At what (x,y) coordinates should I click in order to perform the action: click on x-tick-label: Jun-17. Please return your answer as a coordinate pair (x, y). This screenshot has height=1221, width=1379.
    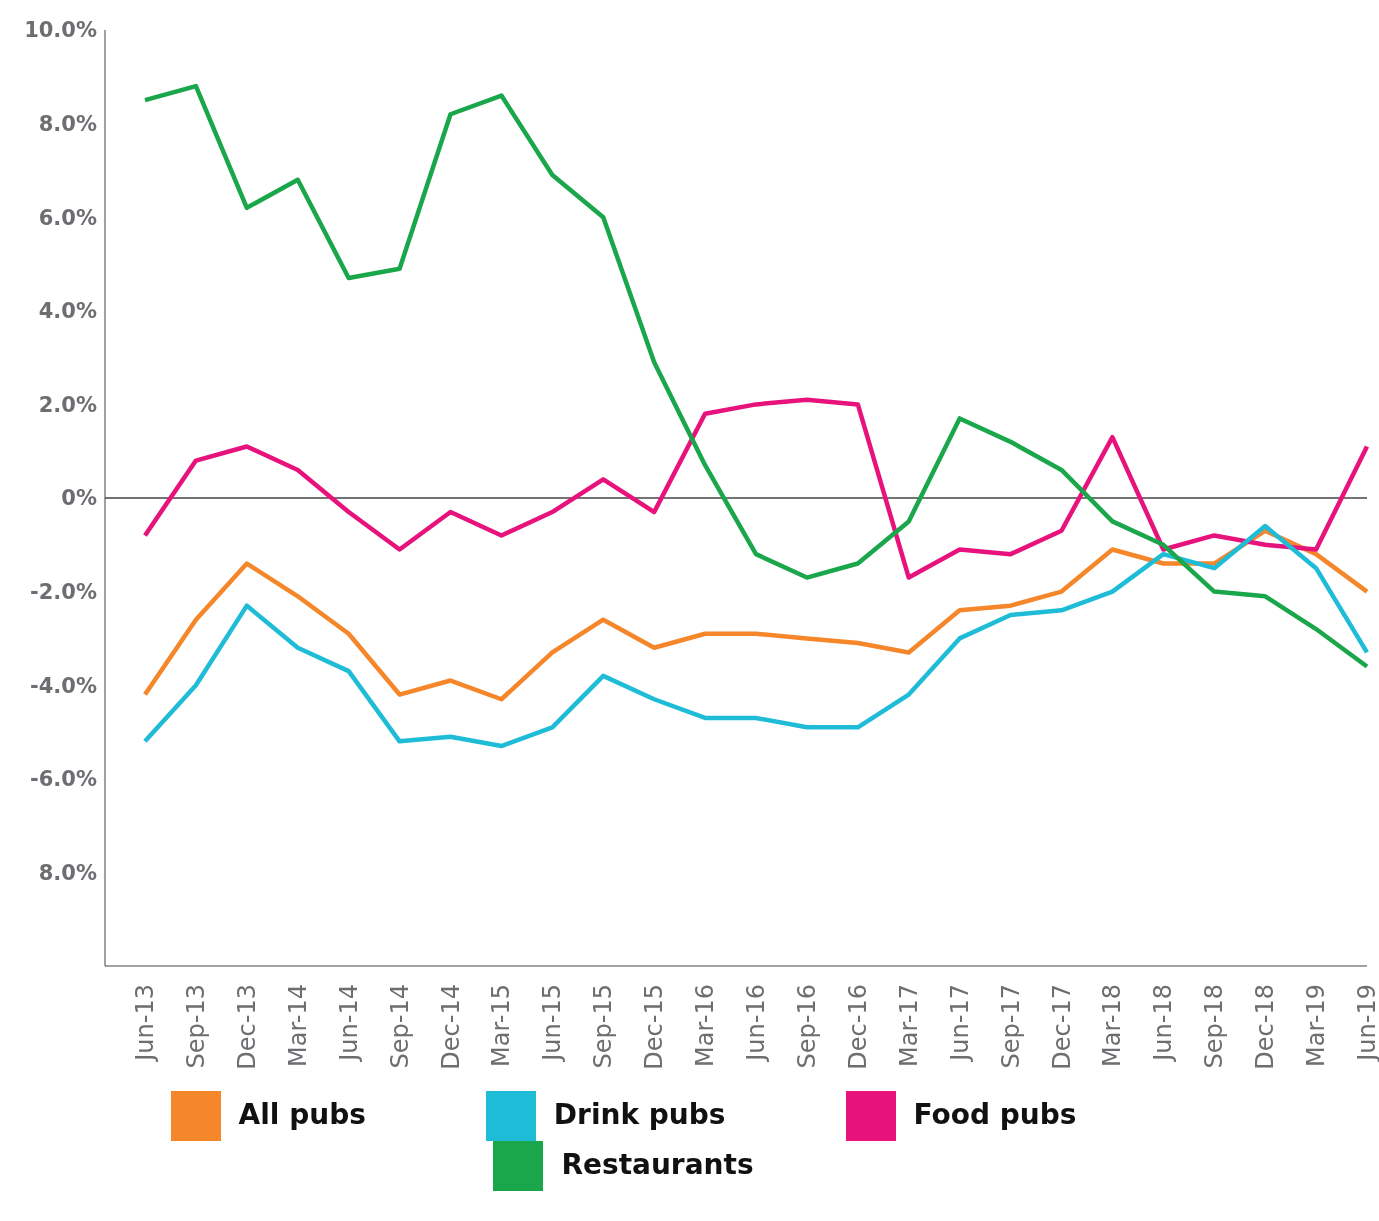
    Looking at the image, I should click on (959, 1023).